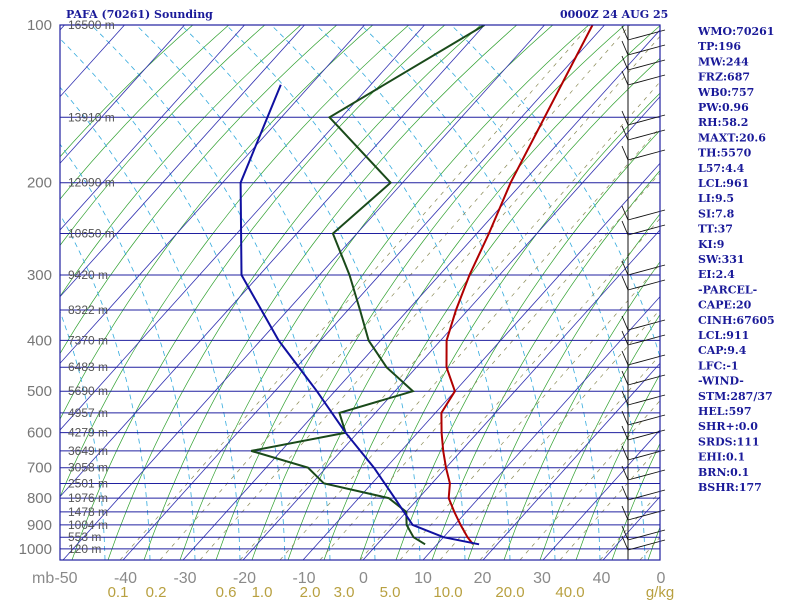 This screenshot has height=600, width=800. What do you see at coordinates (344, 592) in the screenshot?
I see `mixing-ratio-label: 3.0` at bounding box center [344, 592].